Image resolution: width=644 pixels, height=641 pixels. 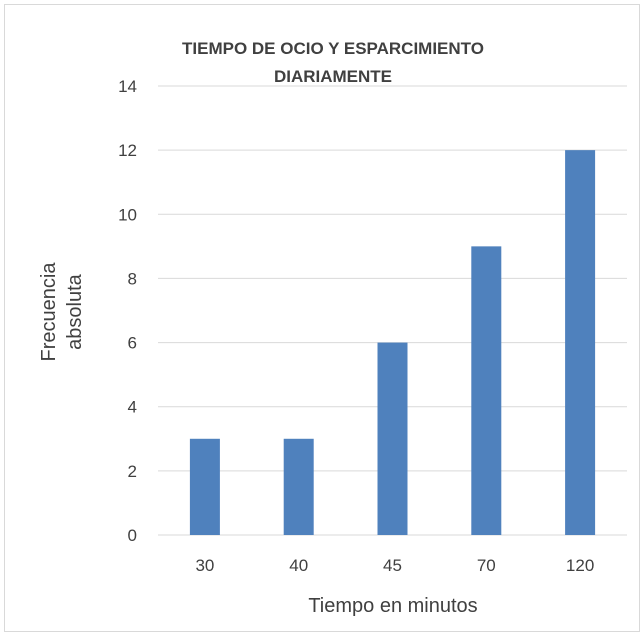 I want to click on x-tick-label: 30, so click(x=204, y=565).